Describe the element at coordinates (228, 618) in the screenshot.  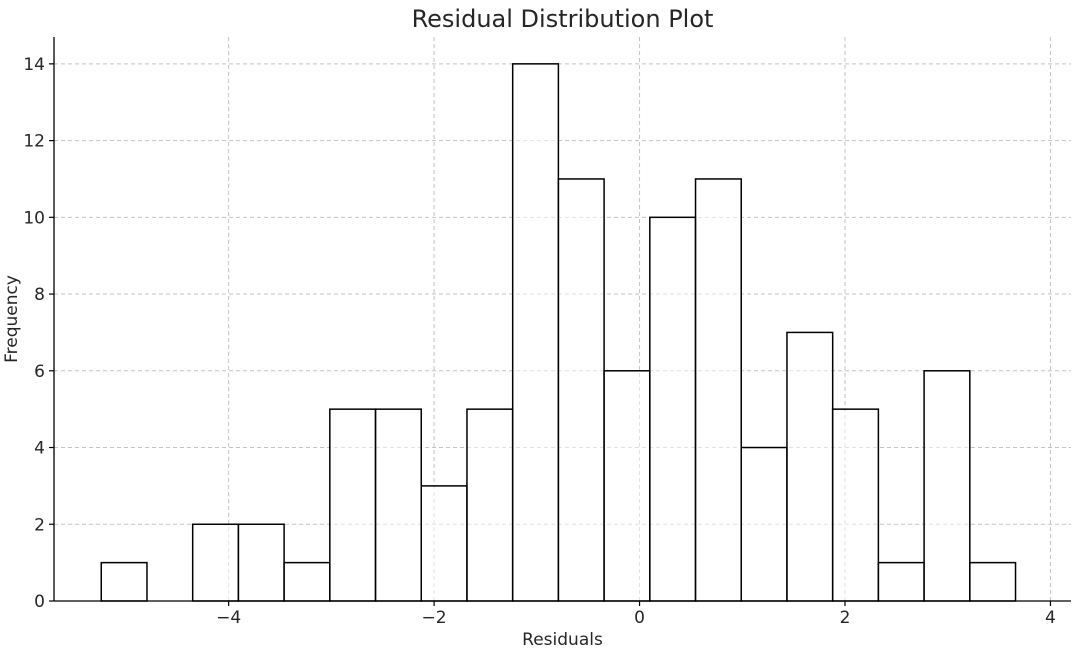
I see `x-tick-label: −4` at that location.